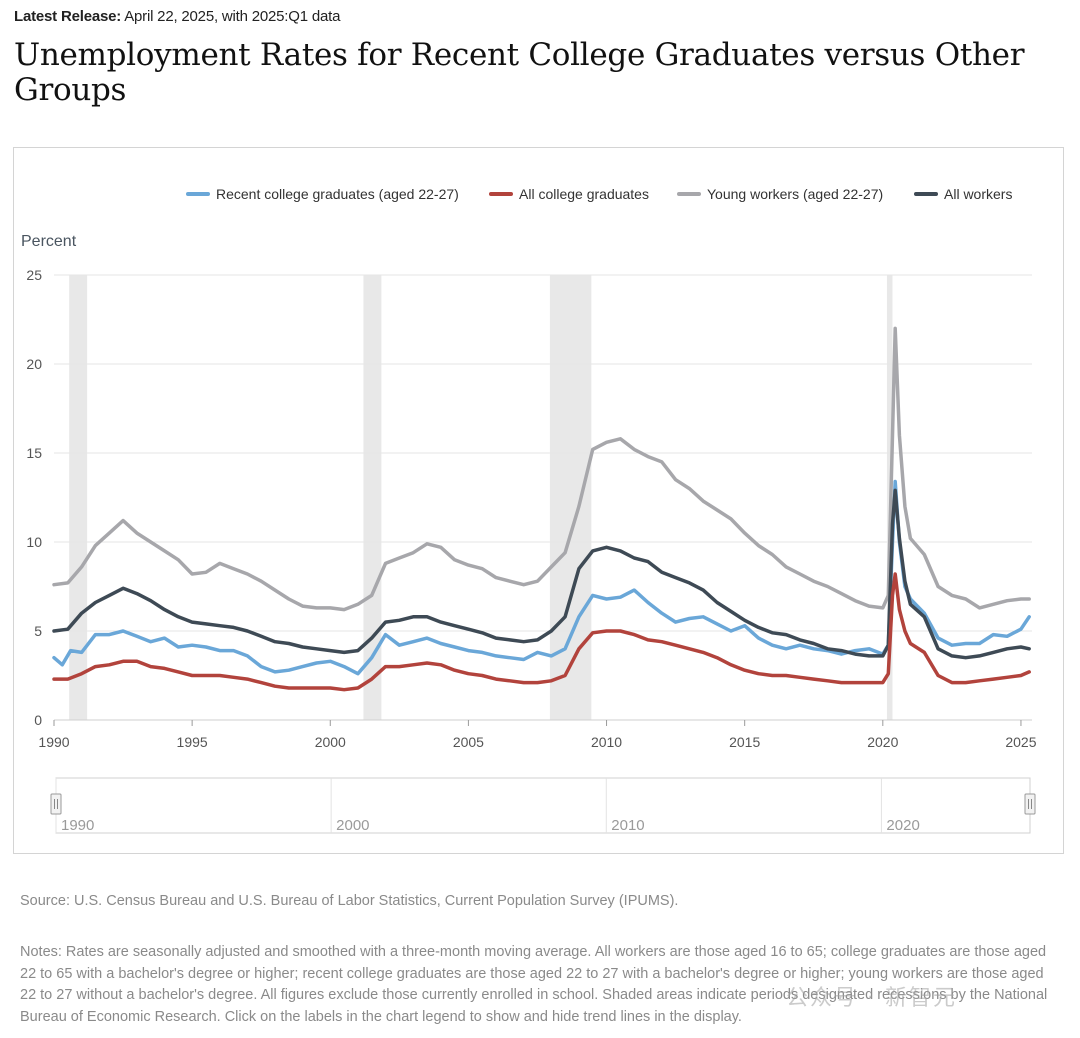 The image size is (1080, 1038). What do you see at coordinates (1020, 742) in the screenshot?
I see `x-tick-2025: 2025` at bounding box center [1020, 742].